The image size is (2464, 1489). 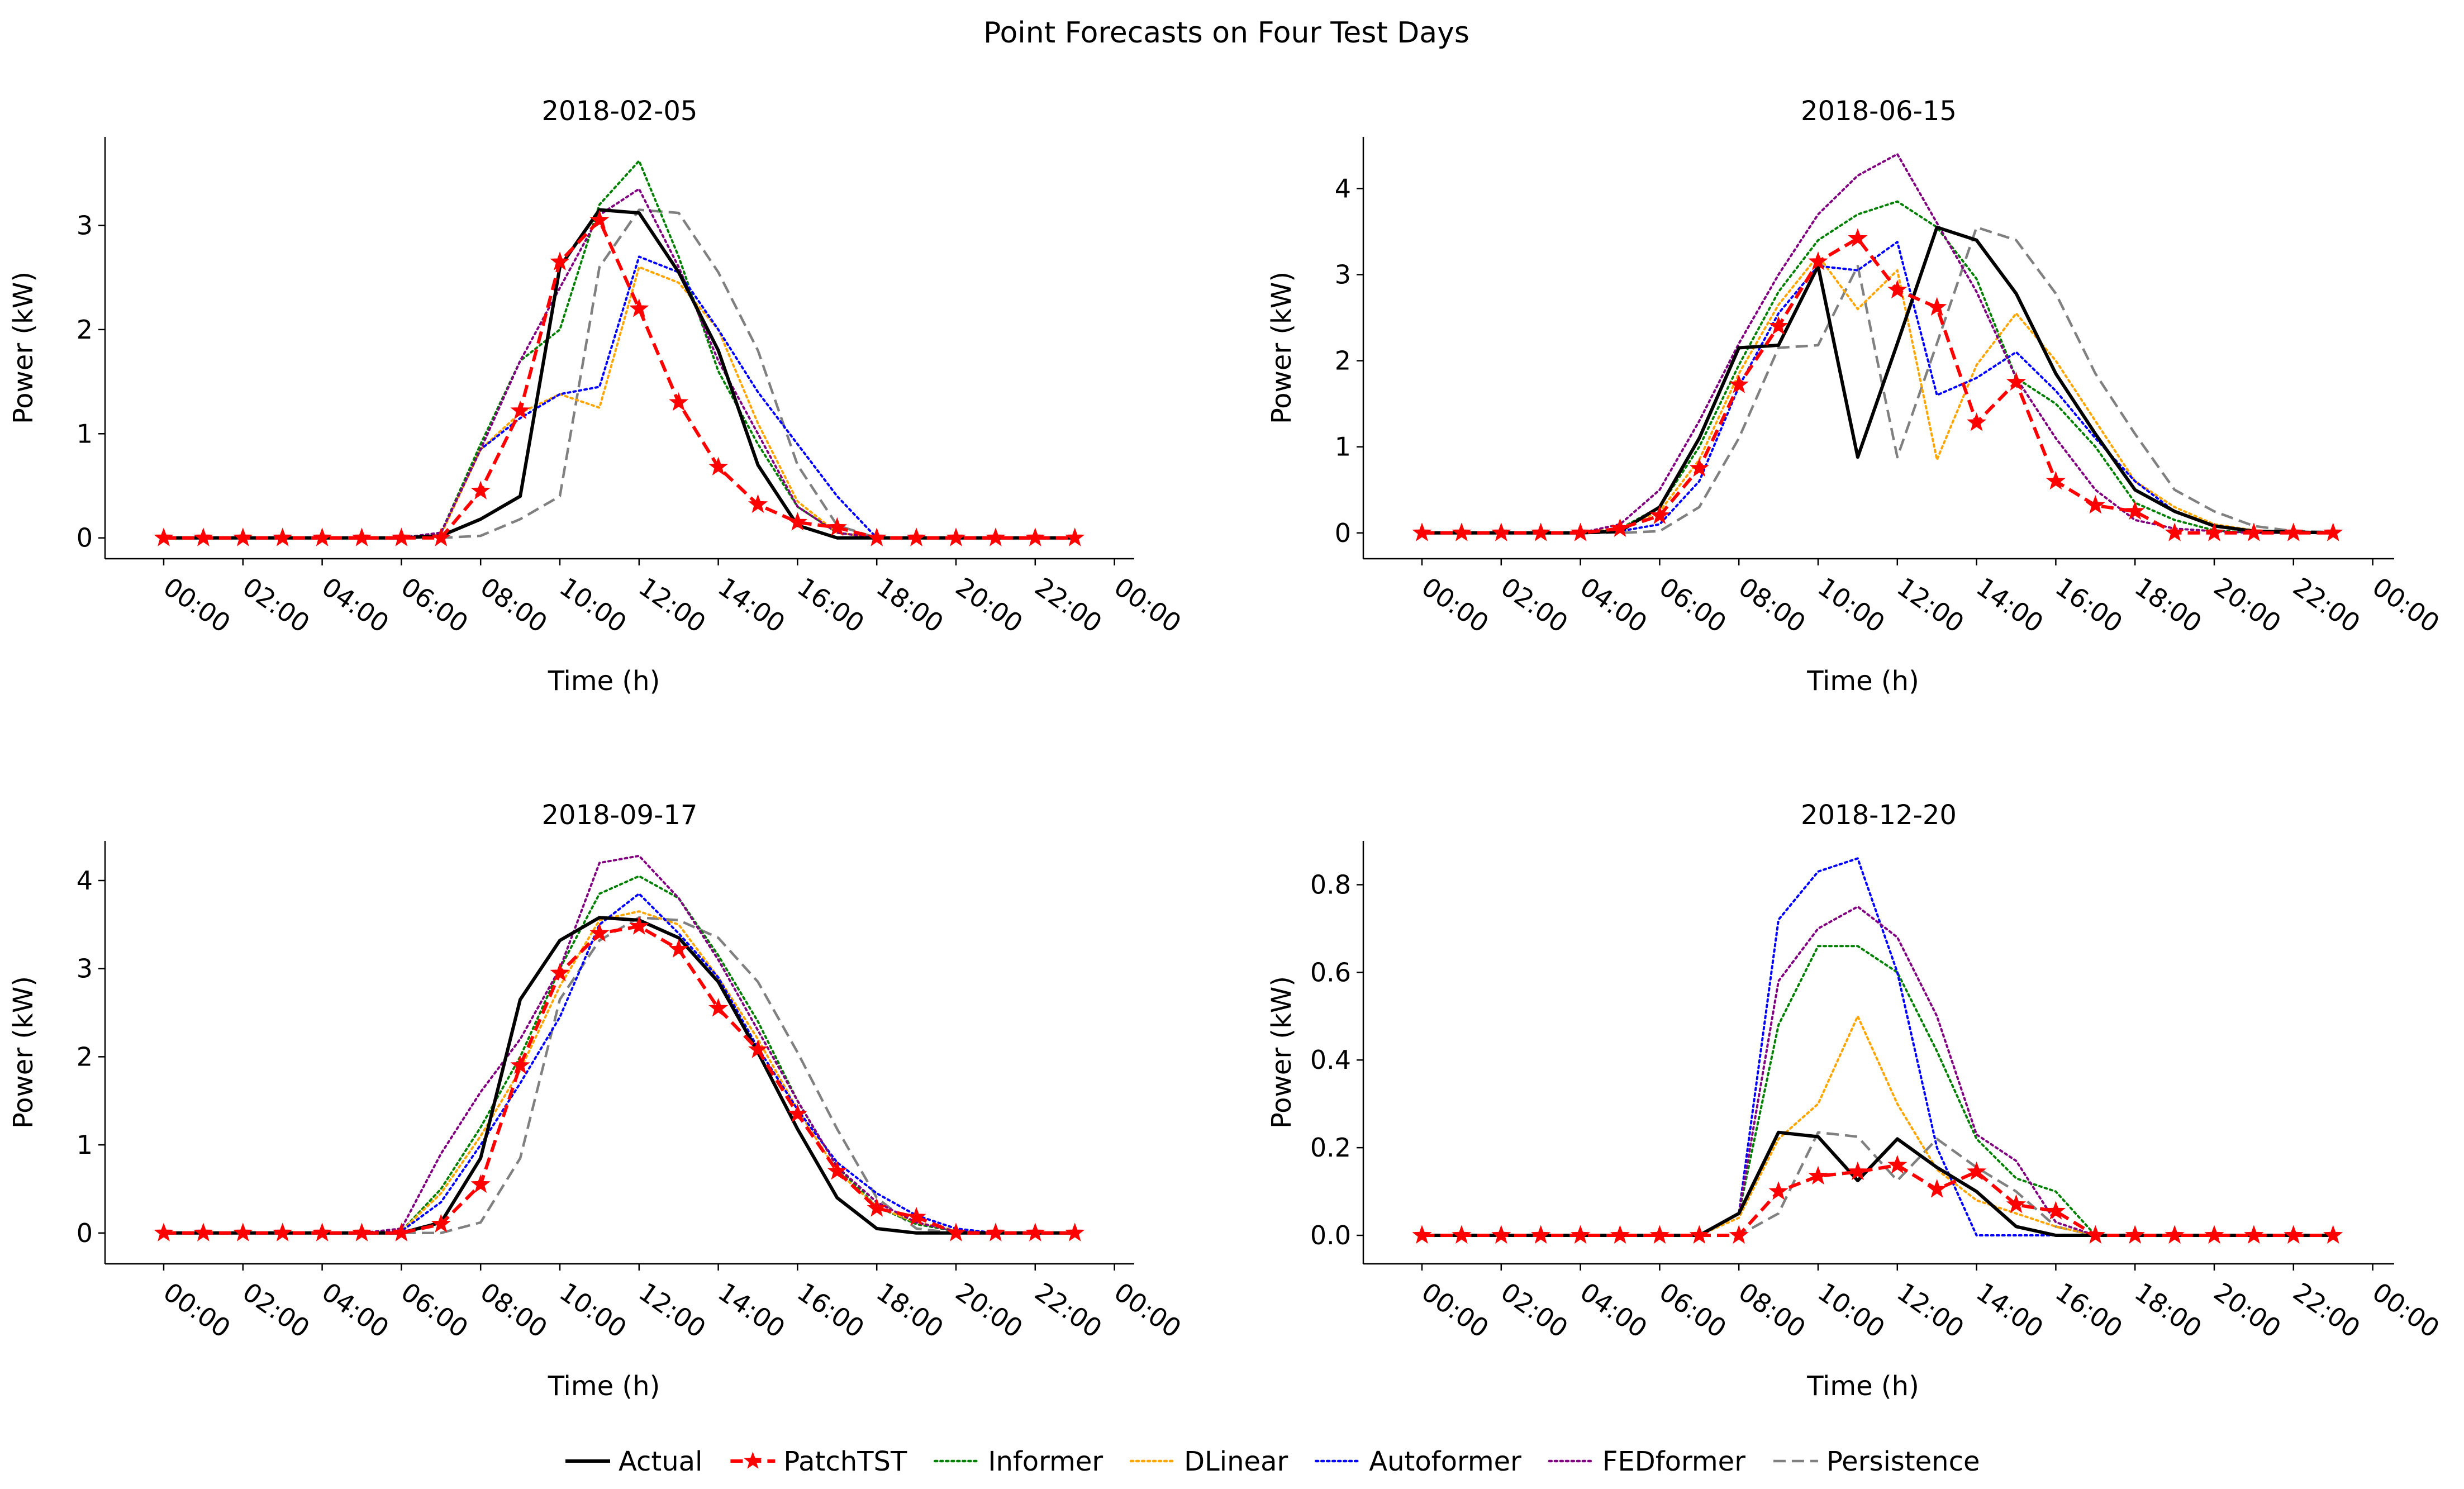 I want to click on series-line-autoformer, so click(x=619, y=397).